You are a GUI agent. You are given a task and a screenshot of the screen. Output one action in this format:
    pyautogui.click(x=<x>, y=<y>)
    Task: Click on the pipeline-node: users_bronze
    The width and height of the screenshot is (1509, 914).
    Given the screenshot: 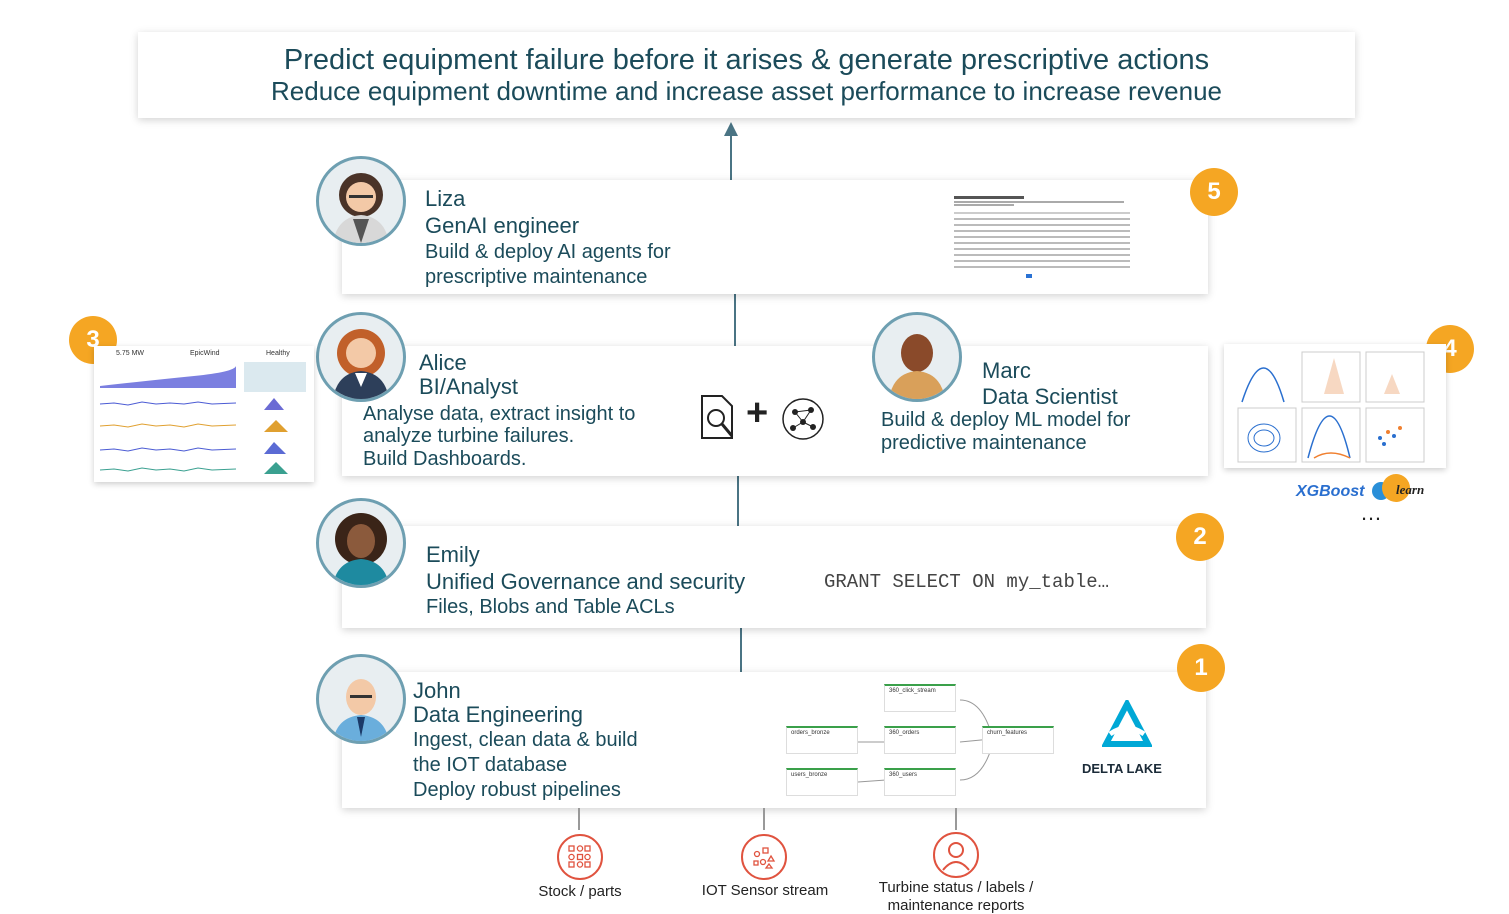 What is the action you would take?
    pyautogui.click(x=822, y=782)
    